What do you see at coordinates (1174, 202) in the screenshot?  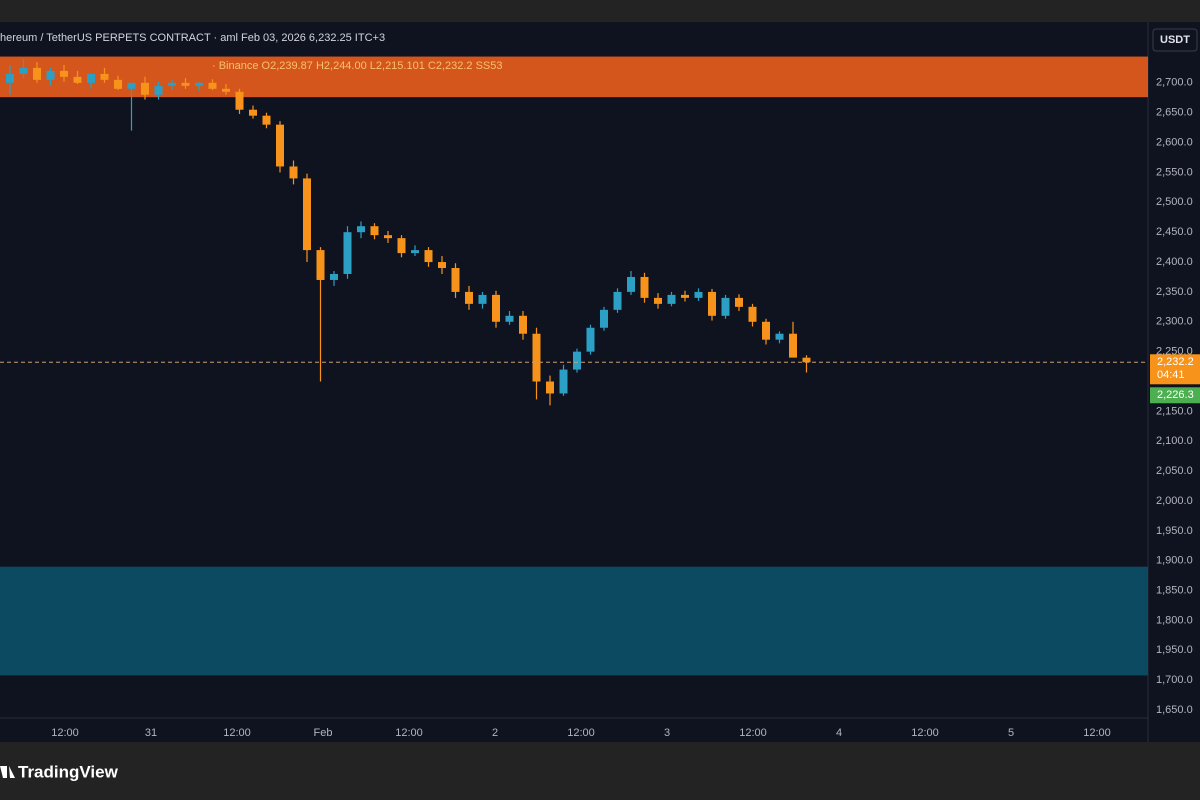 I see `y-tick-label: 2,500.0` at bounding box center [1174, 202].